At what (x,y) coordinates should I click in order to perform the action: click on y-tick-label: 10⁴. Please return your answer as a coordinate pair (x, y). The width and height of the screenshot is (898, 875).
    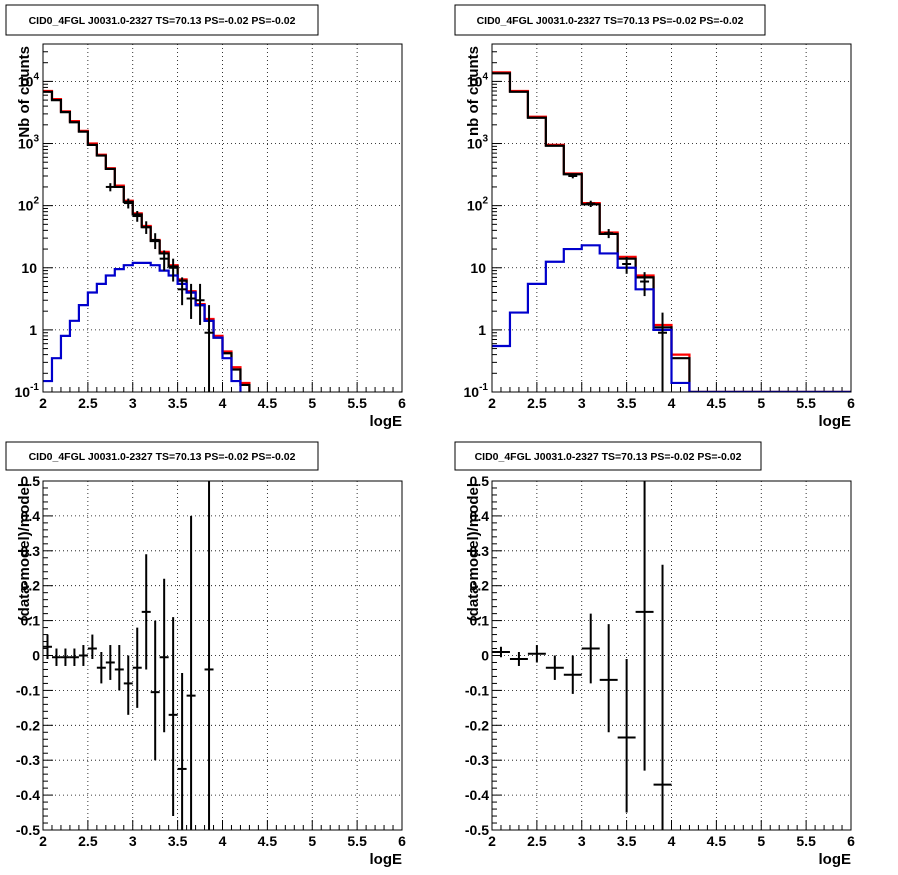
    Looking at the image, I should click on (29, 80).